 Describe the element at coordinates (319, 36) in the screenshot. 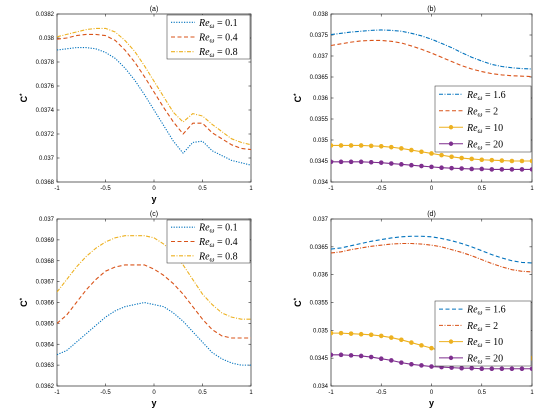

I see `y-tick-label: 0.0375` at that location.